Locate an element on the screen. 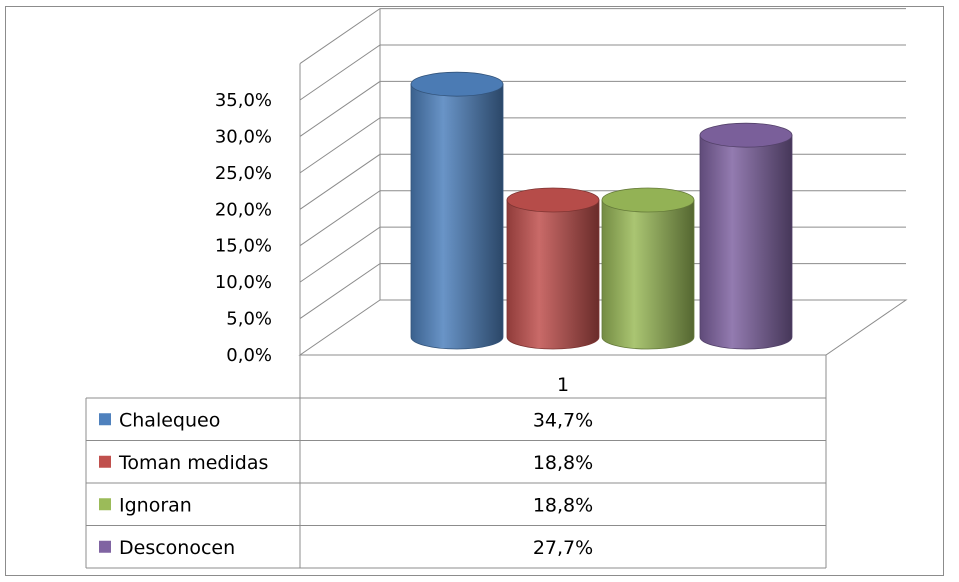 This screenshot has height=582, width=959. category-label: 1 is located at coordinates (563, 385).